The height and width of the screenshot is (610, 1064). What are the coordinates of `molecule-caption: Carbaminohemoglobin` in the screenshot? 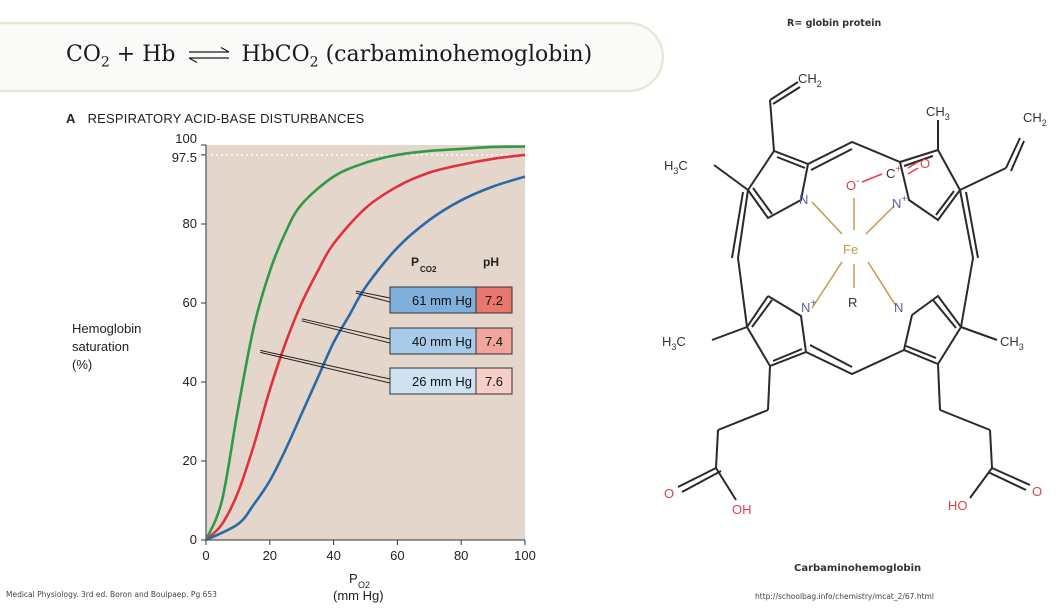 It's located at (858, 568).